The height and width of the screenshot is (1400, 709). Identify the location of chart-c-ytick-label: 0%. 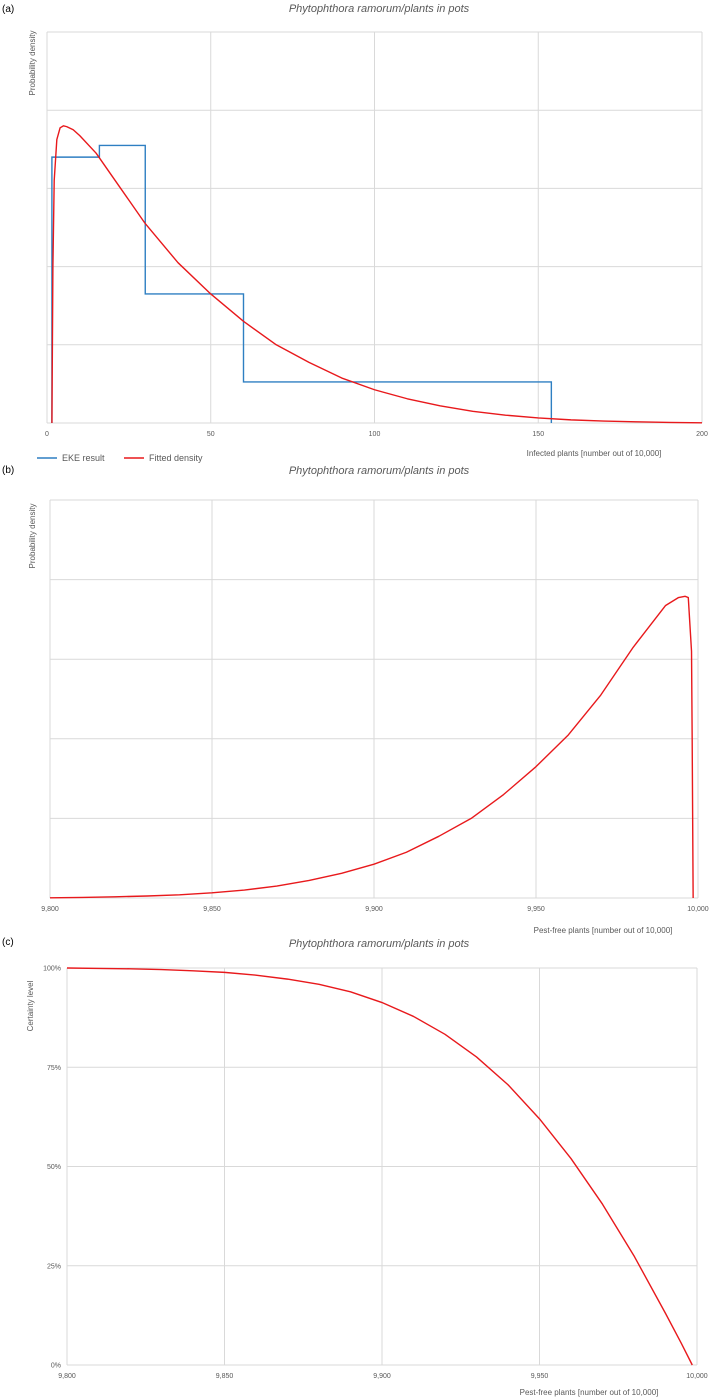
(56, 1366).